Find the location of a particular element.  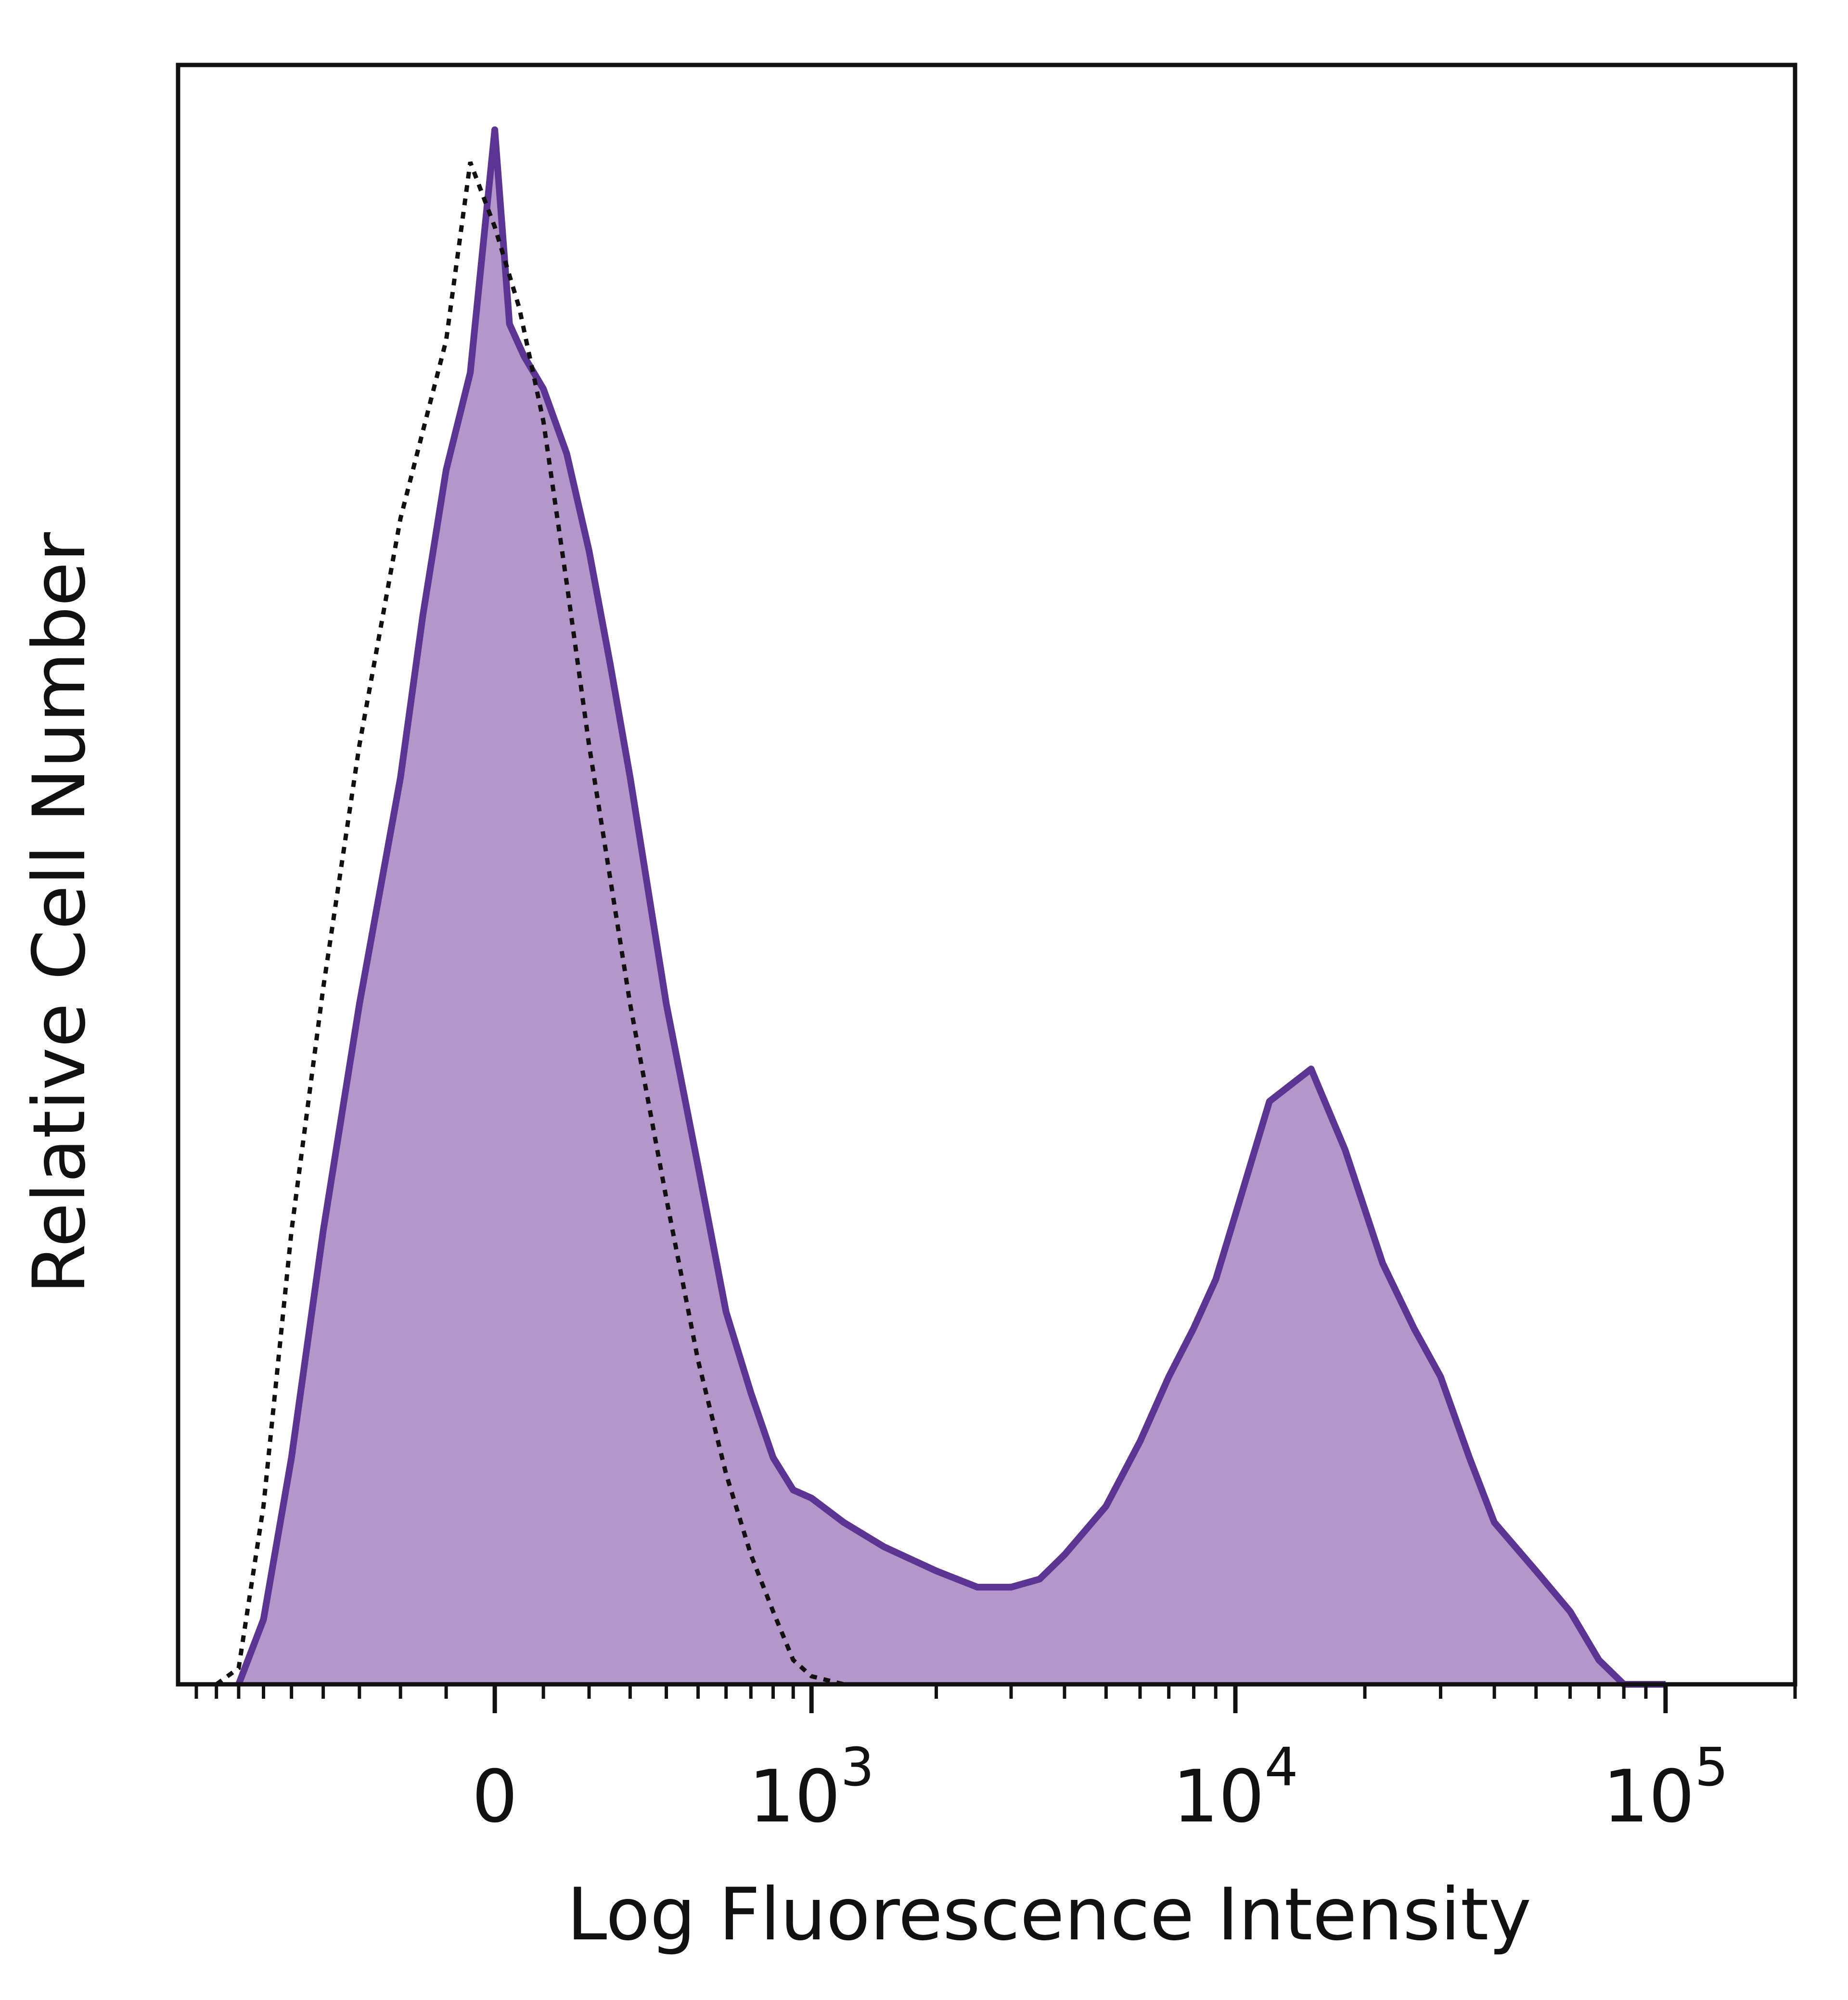

x-tick-label: 10⁴ is located at coordinates (1235, 1787).